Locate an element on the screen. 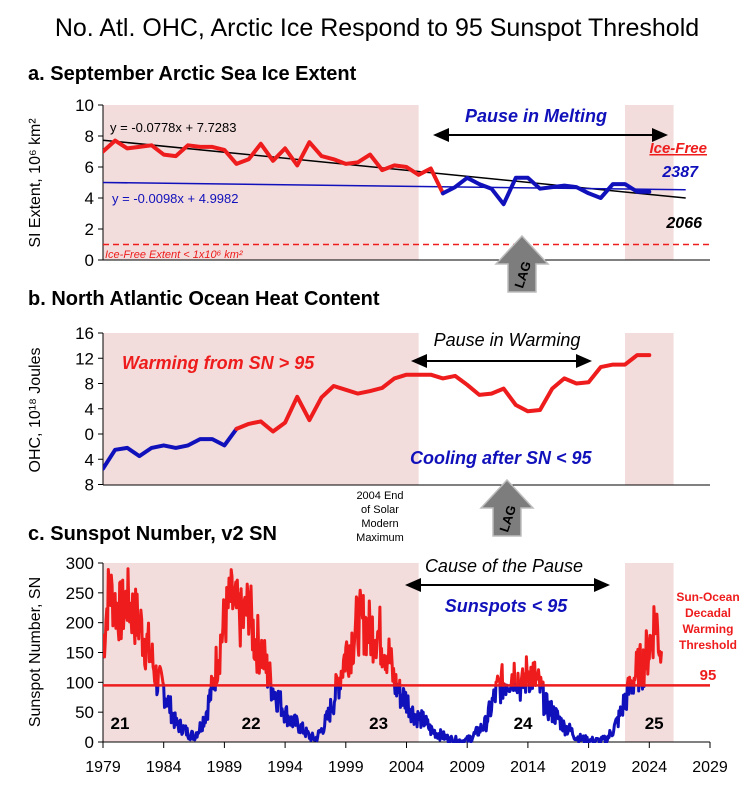 The height and width of the screenshot is (800, 754). panel-a-trend1-equation: y = -0.0778x + 7.7283 is located at coordinates (173, 127).